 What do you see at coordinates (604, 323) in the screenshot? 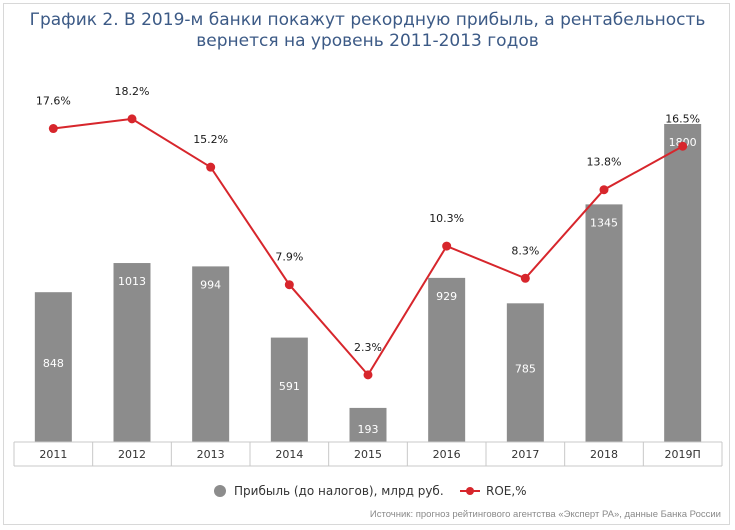
I see `bar-2018` at bounding box center [604, 323].